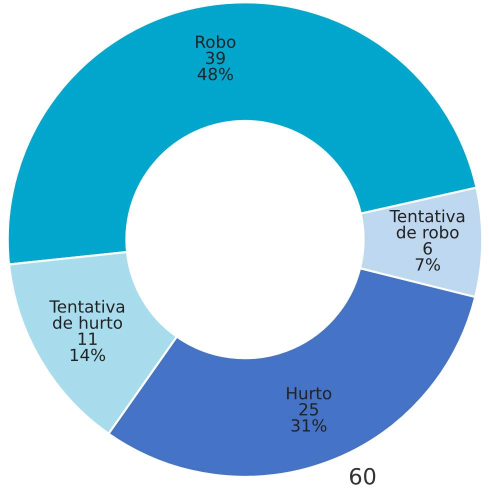  I want to click on slice-label: Hurto, so click(309, 393).